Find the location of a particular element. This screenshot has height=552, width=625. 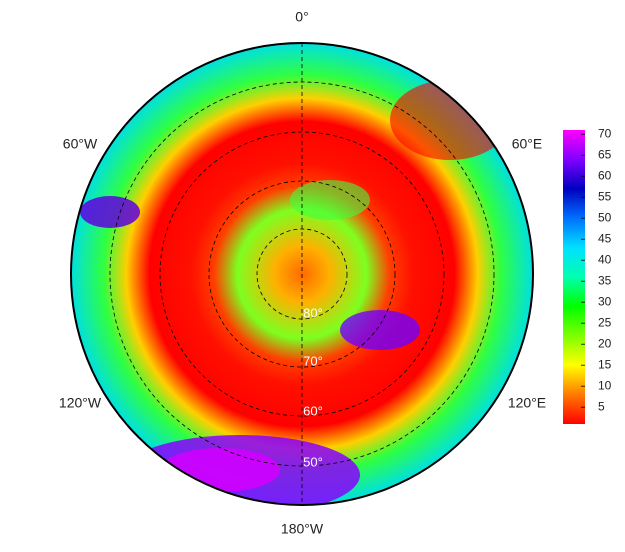

colorbar-tick-label: 55 is located at coordinates (605, 196).